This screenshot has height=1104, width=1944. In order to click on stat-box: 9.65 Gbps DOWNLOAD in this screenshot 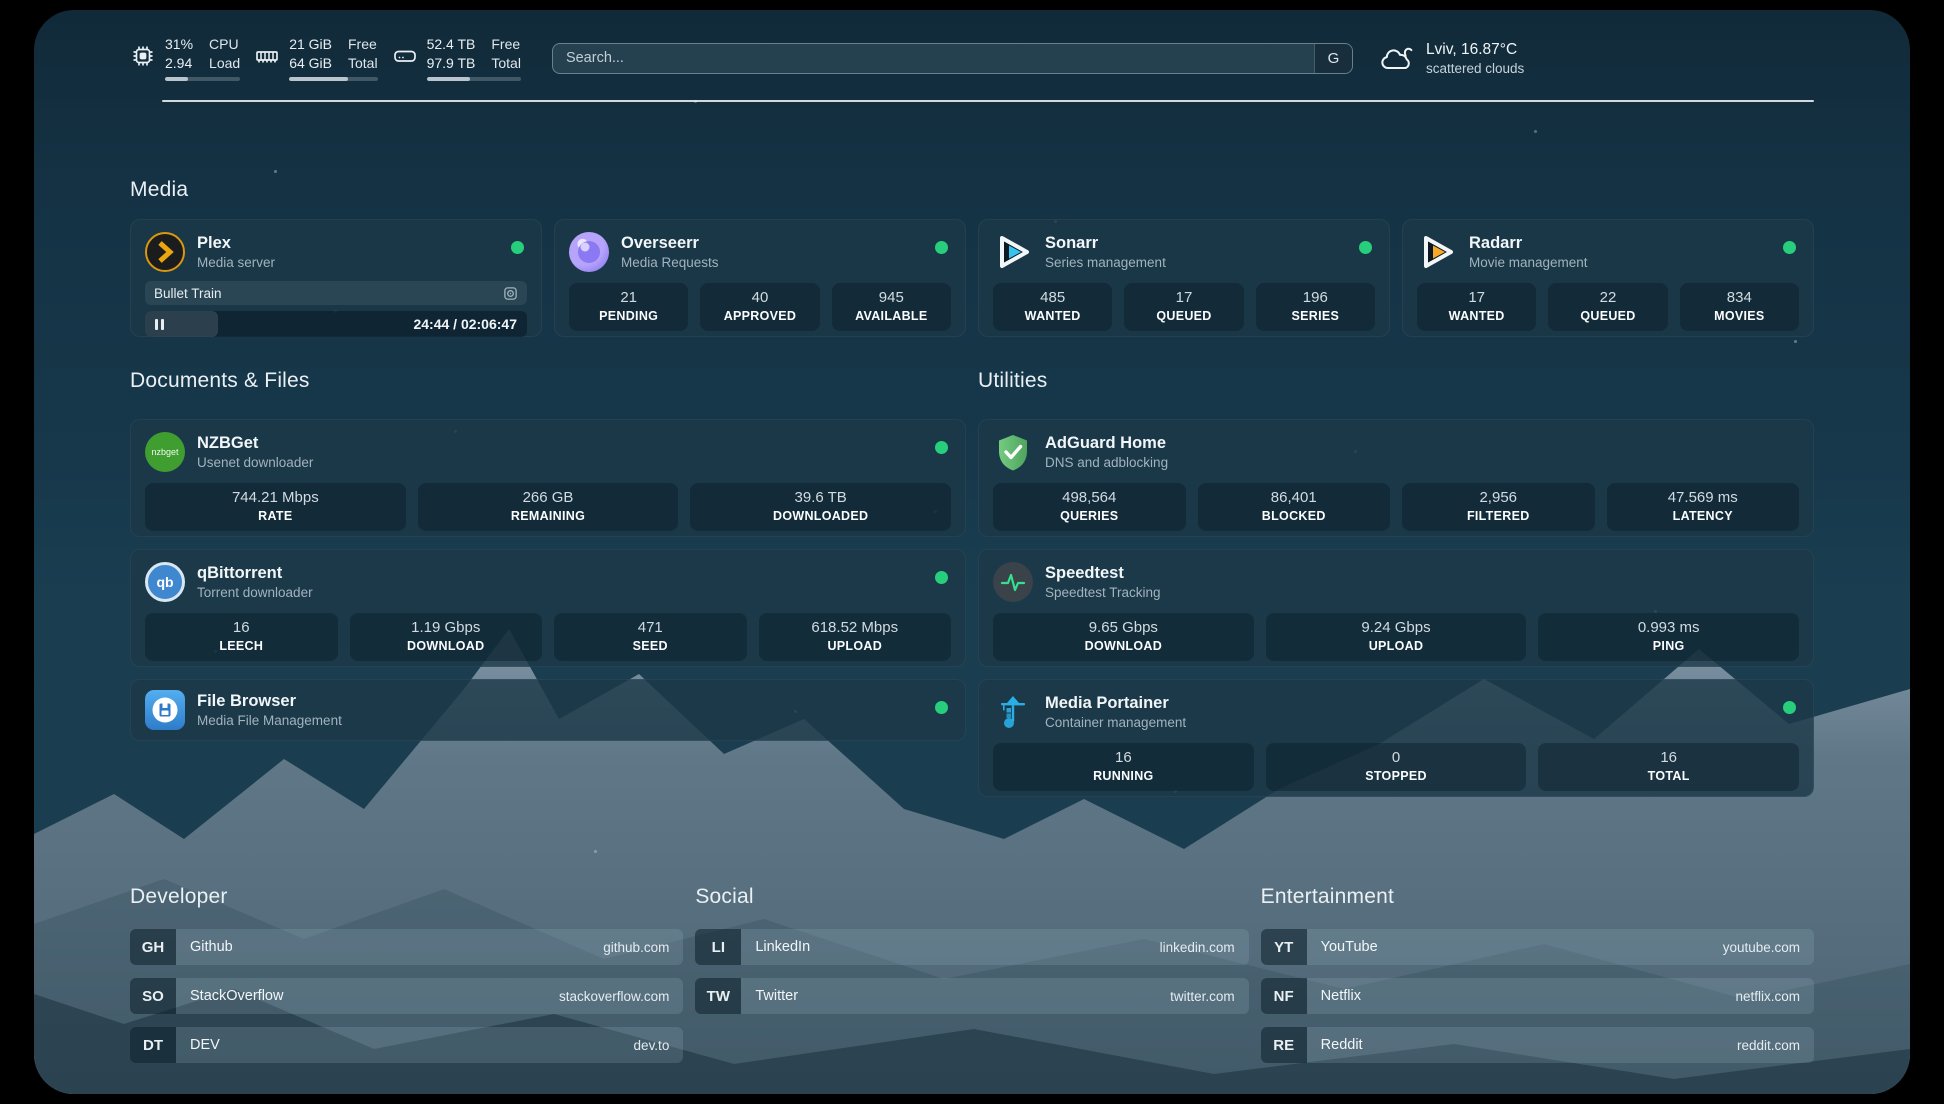, I will do `click(1123, 637)`.